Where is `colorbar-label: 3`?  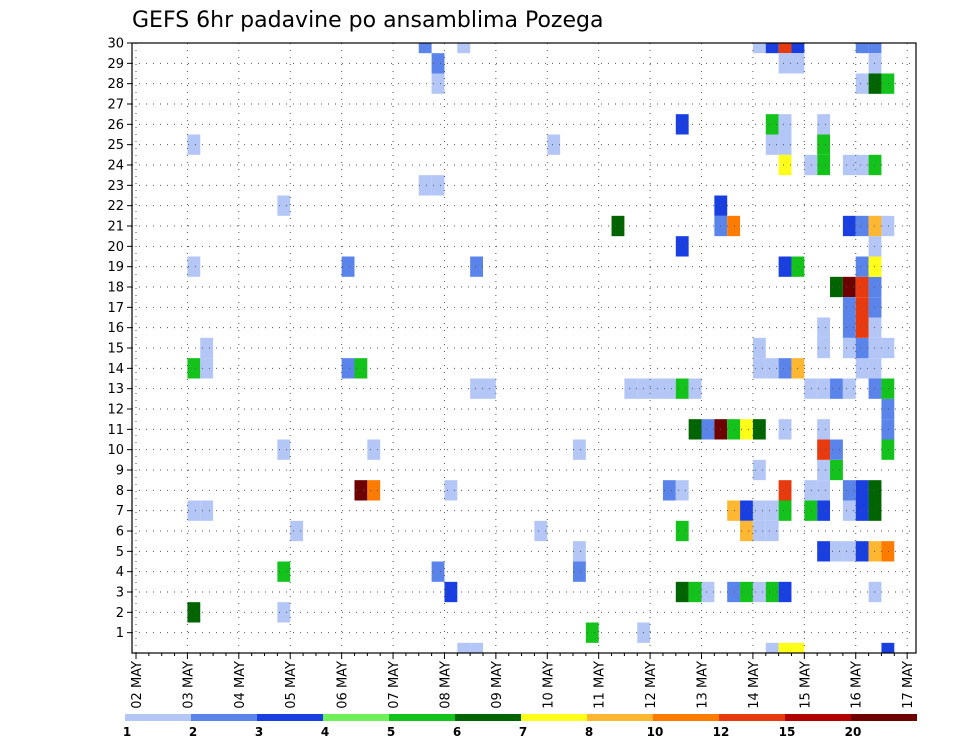 colorbar-label: 3 is located at coordinates (259, 732).